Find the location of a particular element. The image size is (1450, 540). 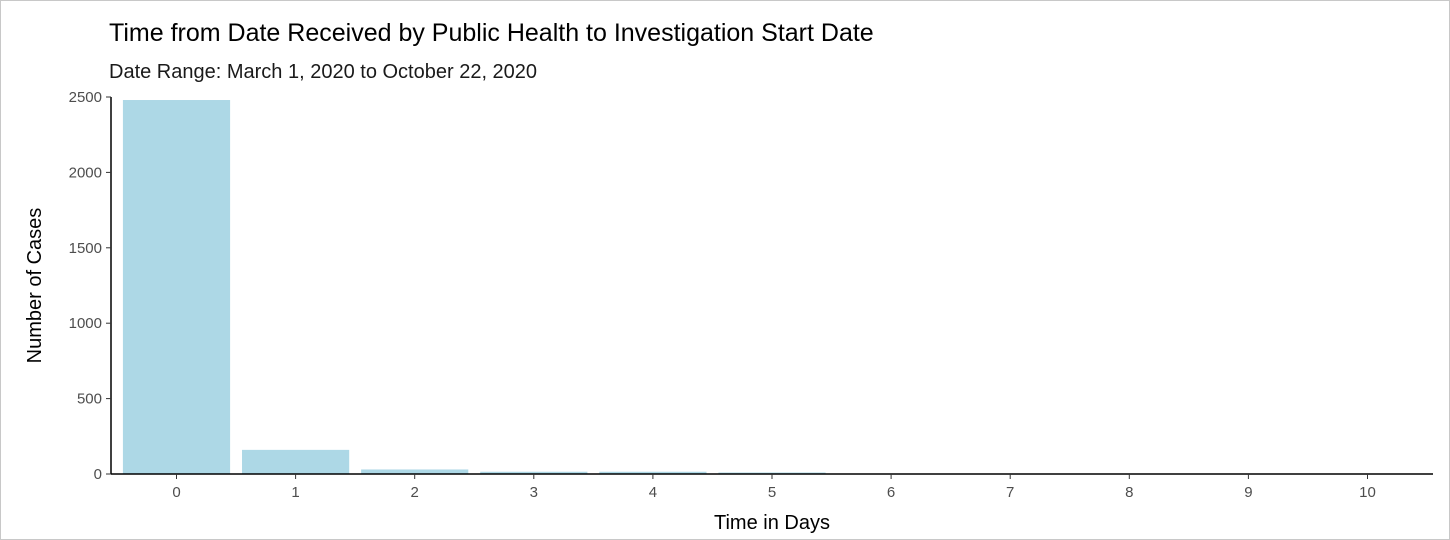

x-tick-label: 2 is located at coordinates (415, 492).